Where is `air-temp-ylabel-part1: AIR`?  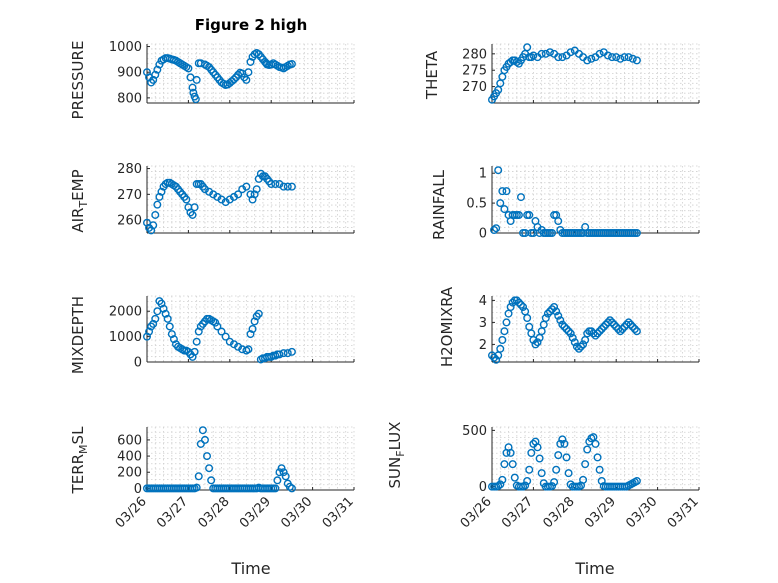
air-temp-ylabel-part1: AIR is located at coordinates (78, 220).